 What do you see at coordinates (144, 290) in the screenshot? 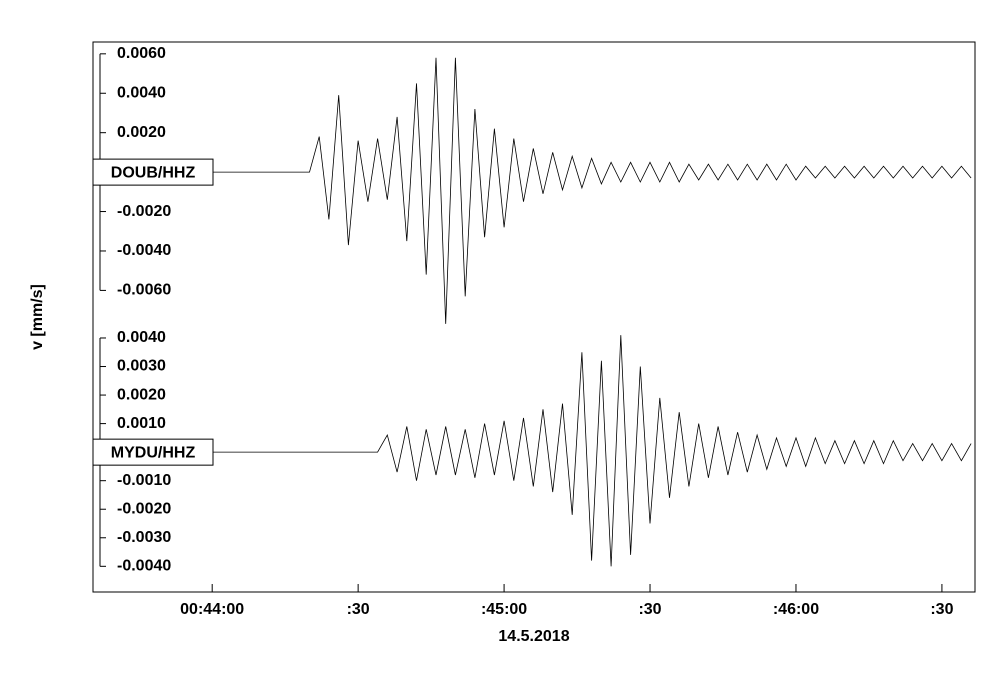
I see `y-tick-label: -0.0060` at bounding box center [144, 290].